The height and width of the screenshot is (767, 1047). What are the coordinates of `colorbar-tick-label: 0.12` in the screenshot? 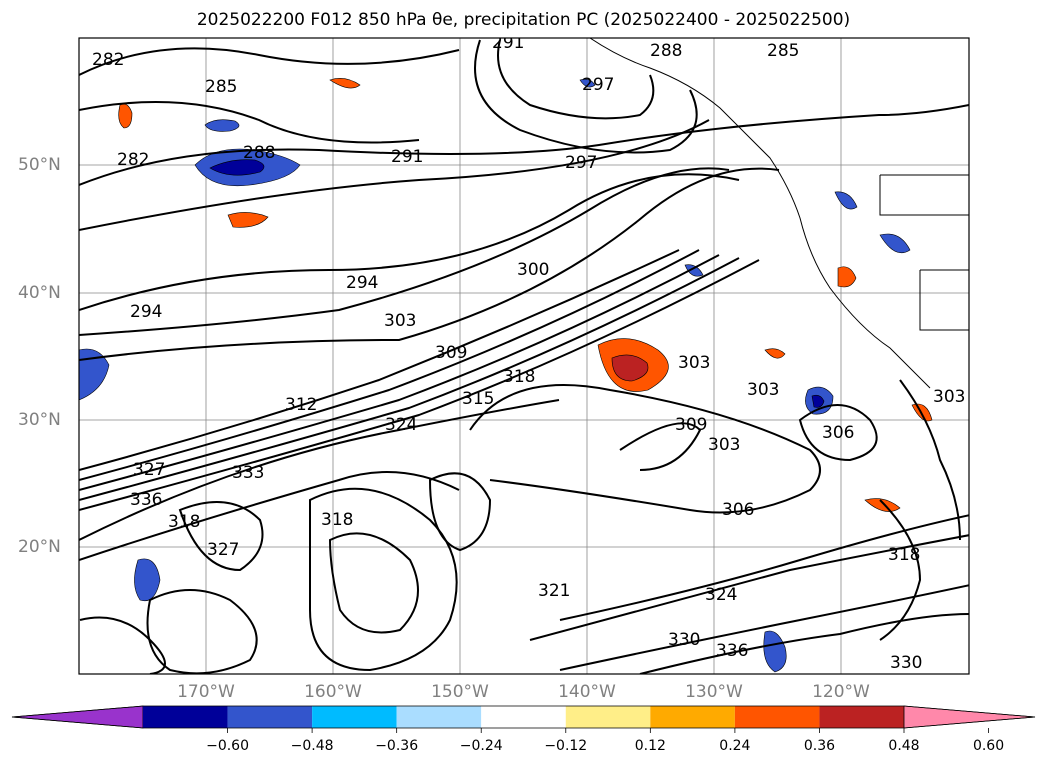 It's located at (650, 746).